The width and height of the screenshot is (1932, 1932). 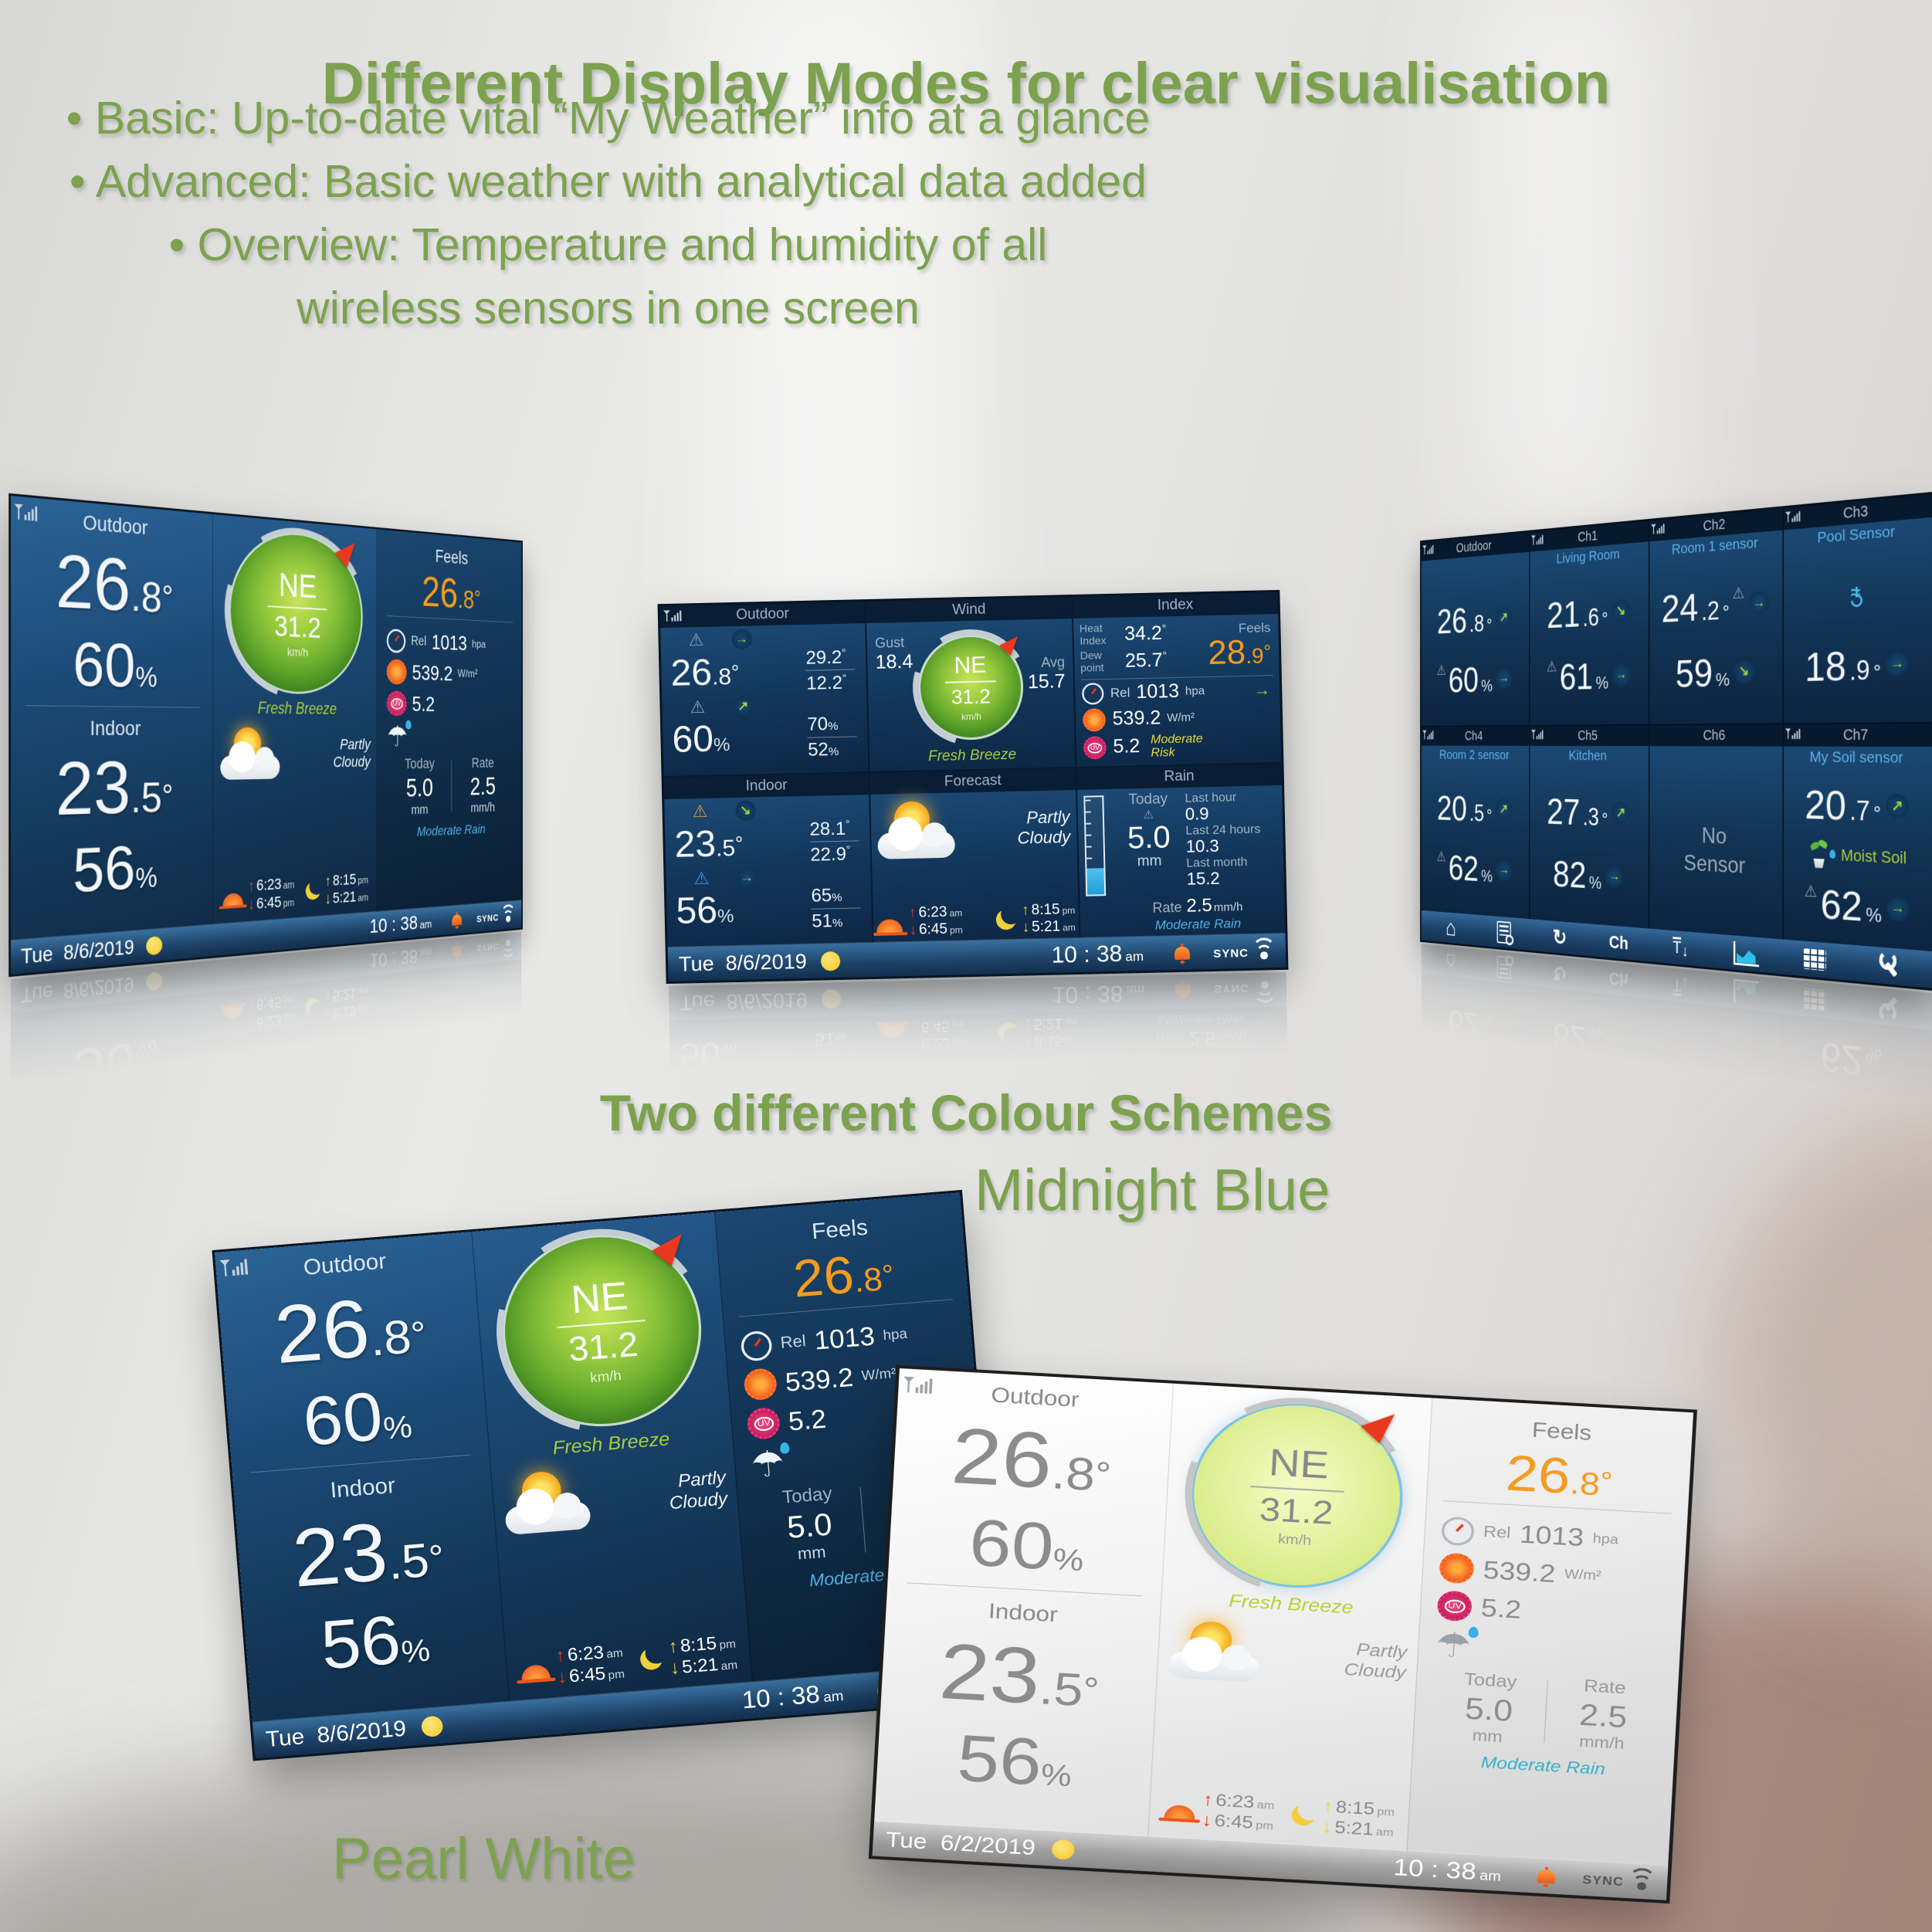 What do you see at coordinates (28, 512) in the screenshot?
I see `signal-strength-icon` at bounding box center [28, 512].